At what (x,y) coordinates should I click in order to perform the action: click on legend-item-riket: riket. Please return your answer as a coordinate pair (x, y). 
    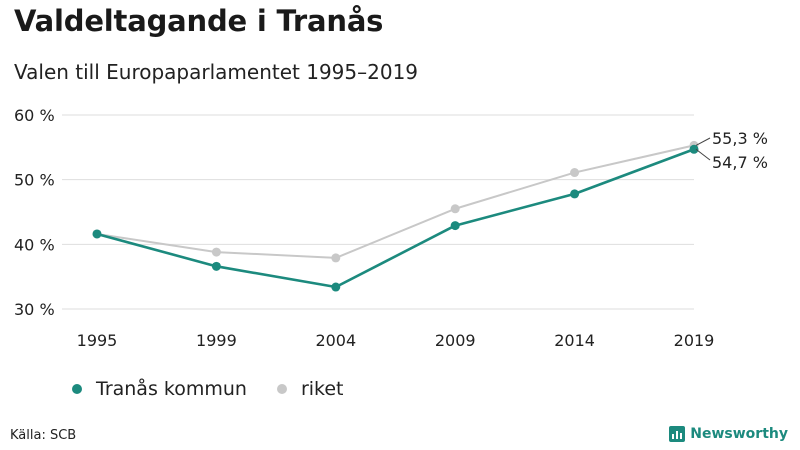
    Looking at the image, I should click on (310, 389).